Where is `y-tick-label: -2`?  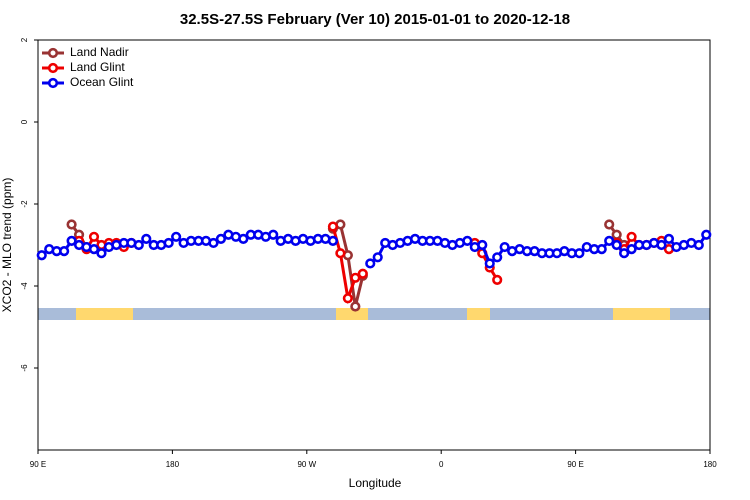 y-tick-label: -2 is located at coordinates (24, 204).